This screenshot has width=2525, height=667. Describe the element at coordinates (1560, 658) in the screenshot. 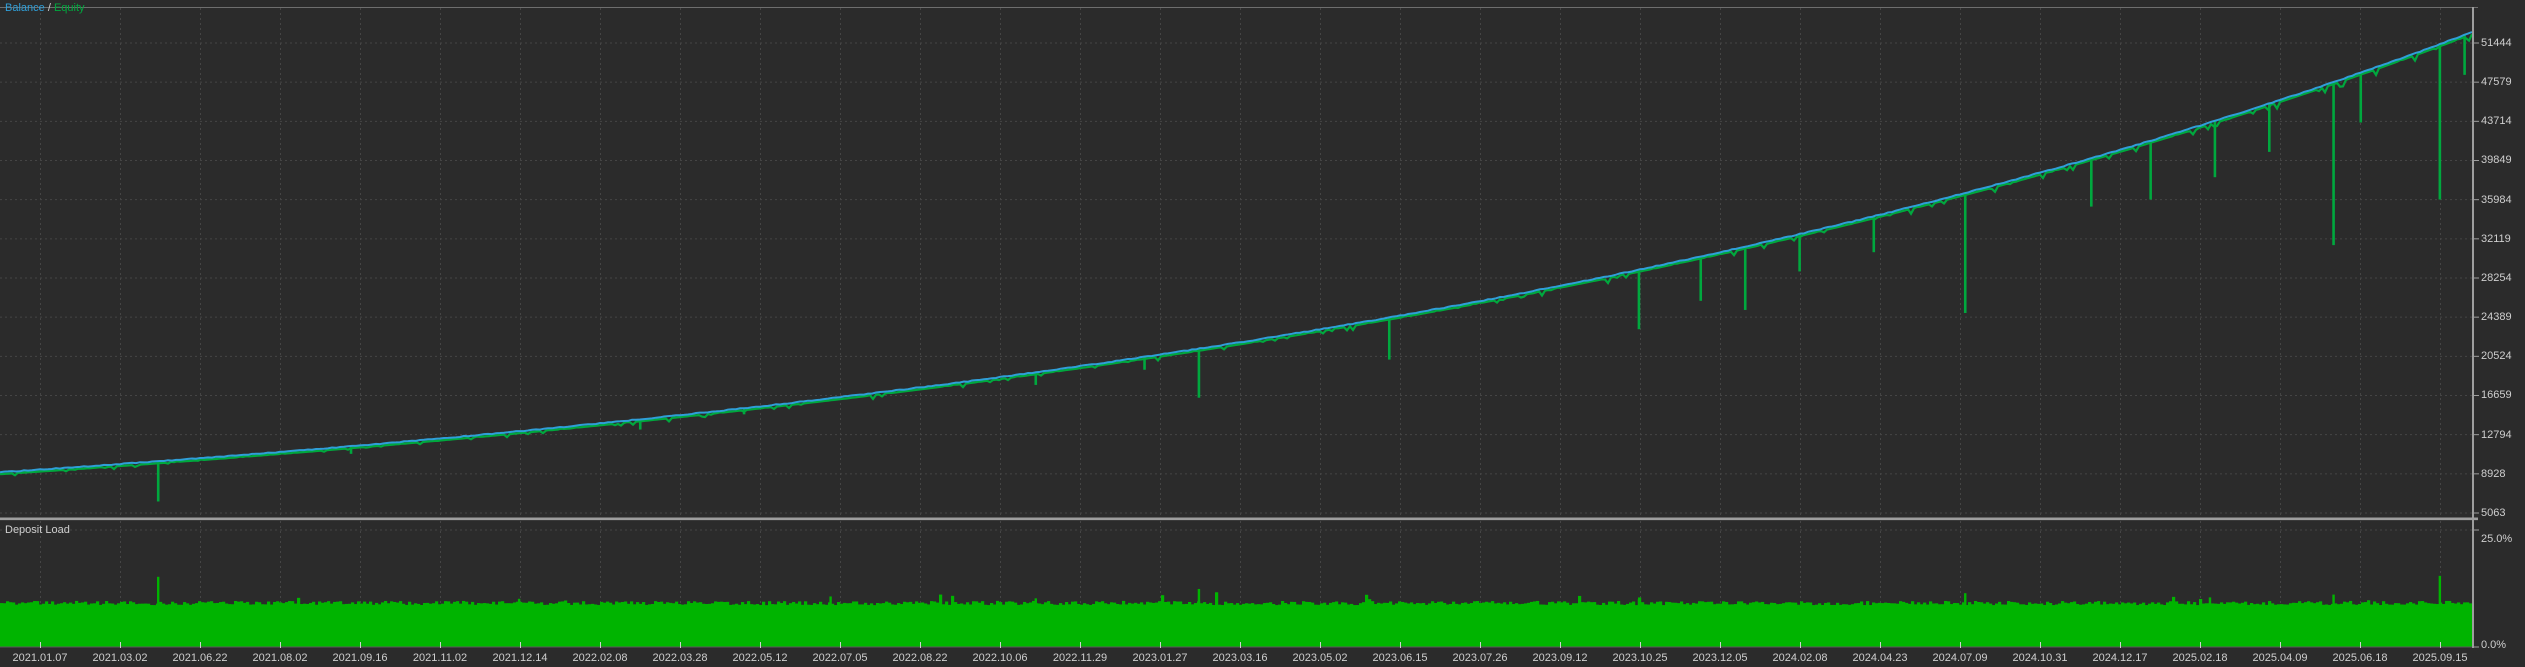

I see `x-axis-label: 2023.09.12` at that location.